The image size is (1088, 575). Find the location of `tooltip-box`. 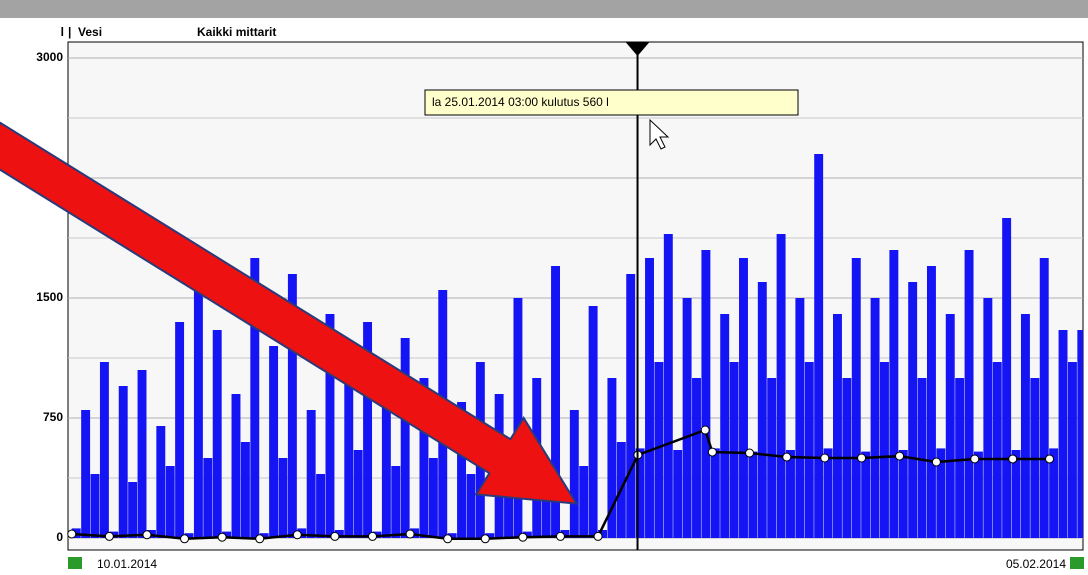

tooltip-box is located at coordinates (611, 102).